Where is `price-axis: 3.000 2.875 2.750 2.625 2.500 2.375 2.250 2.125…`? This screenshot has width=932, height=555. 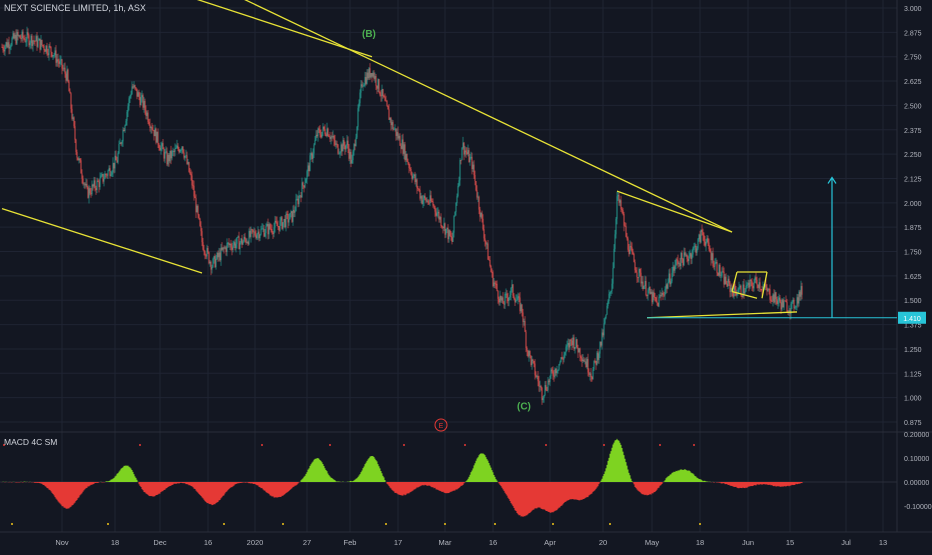
price-axis: 3.000 2.875 2.750 2.625 2.500 2.375 2.250 2.125… is located at coordinates (913, 216).